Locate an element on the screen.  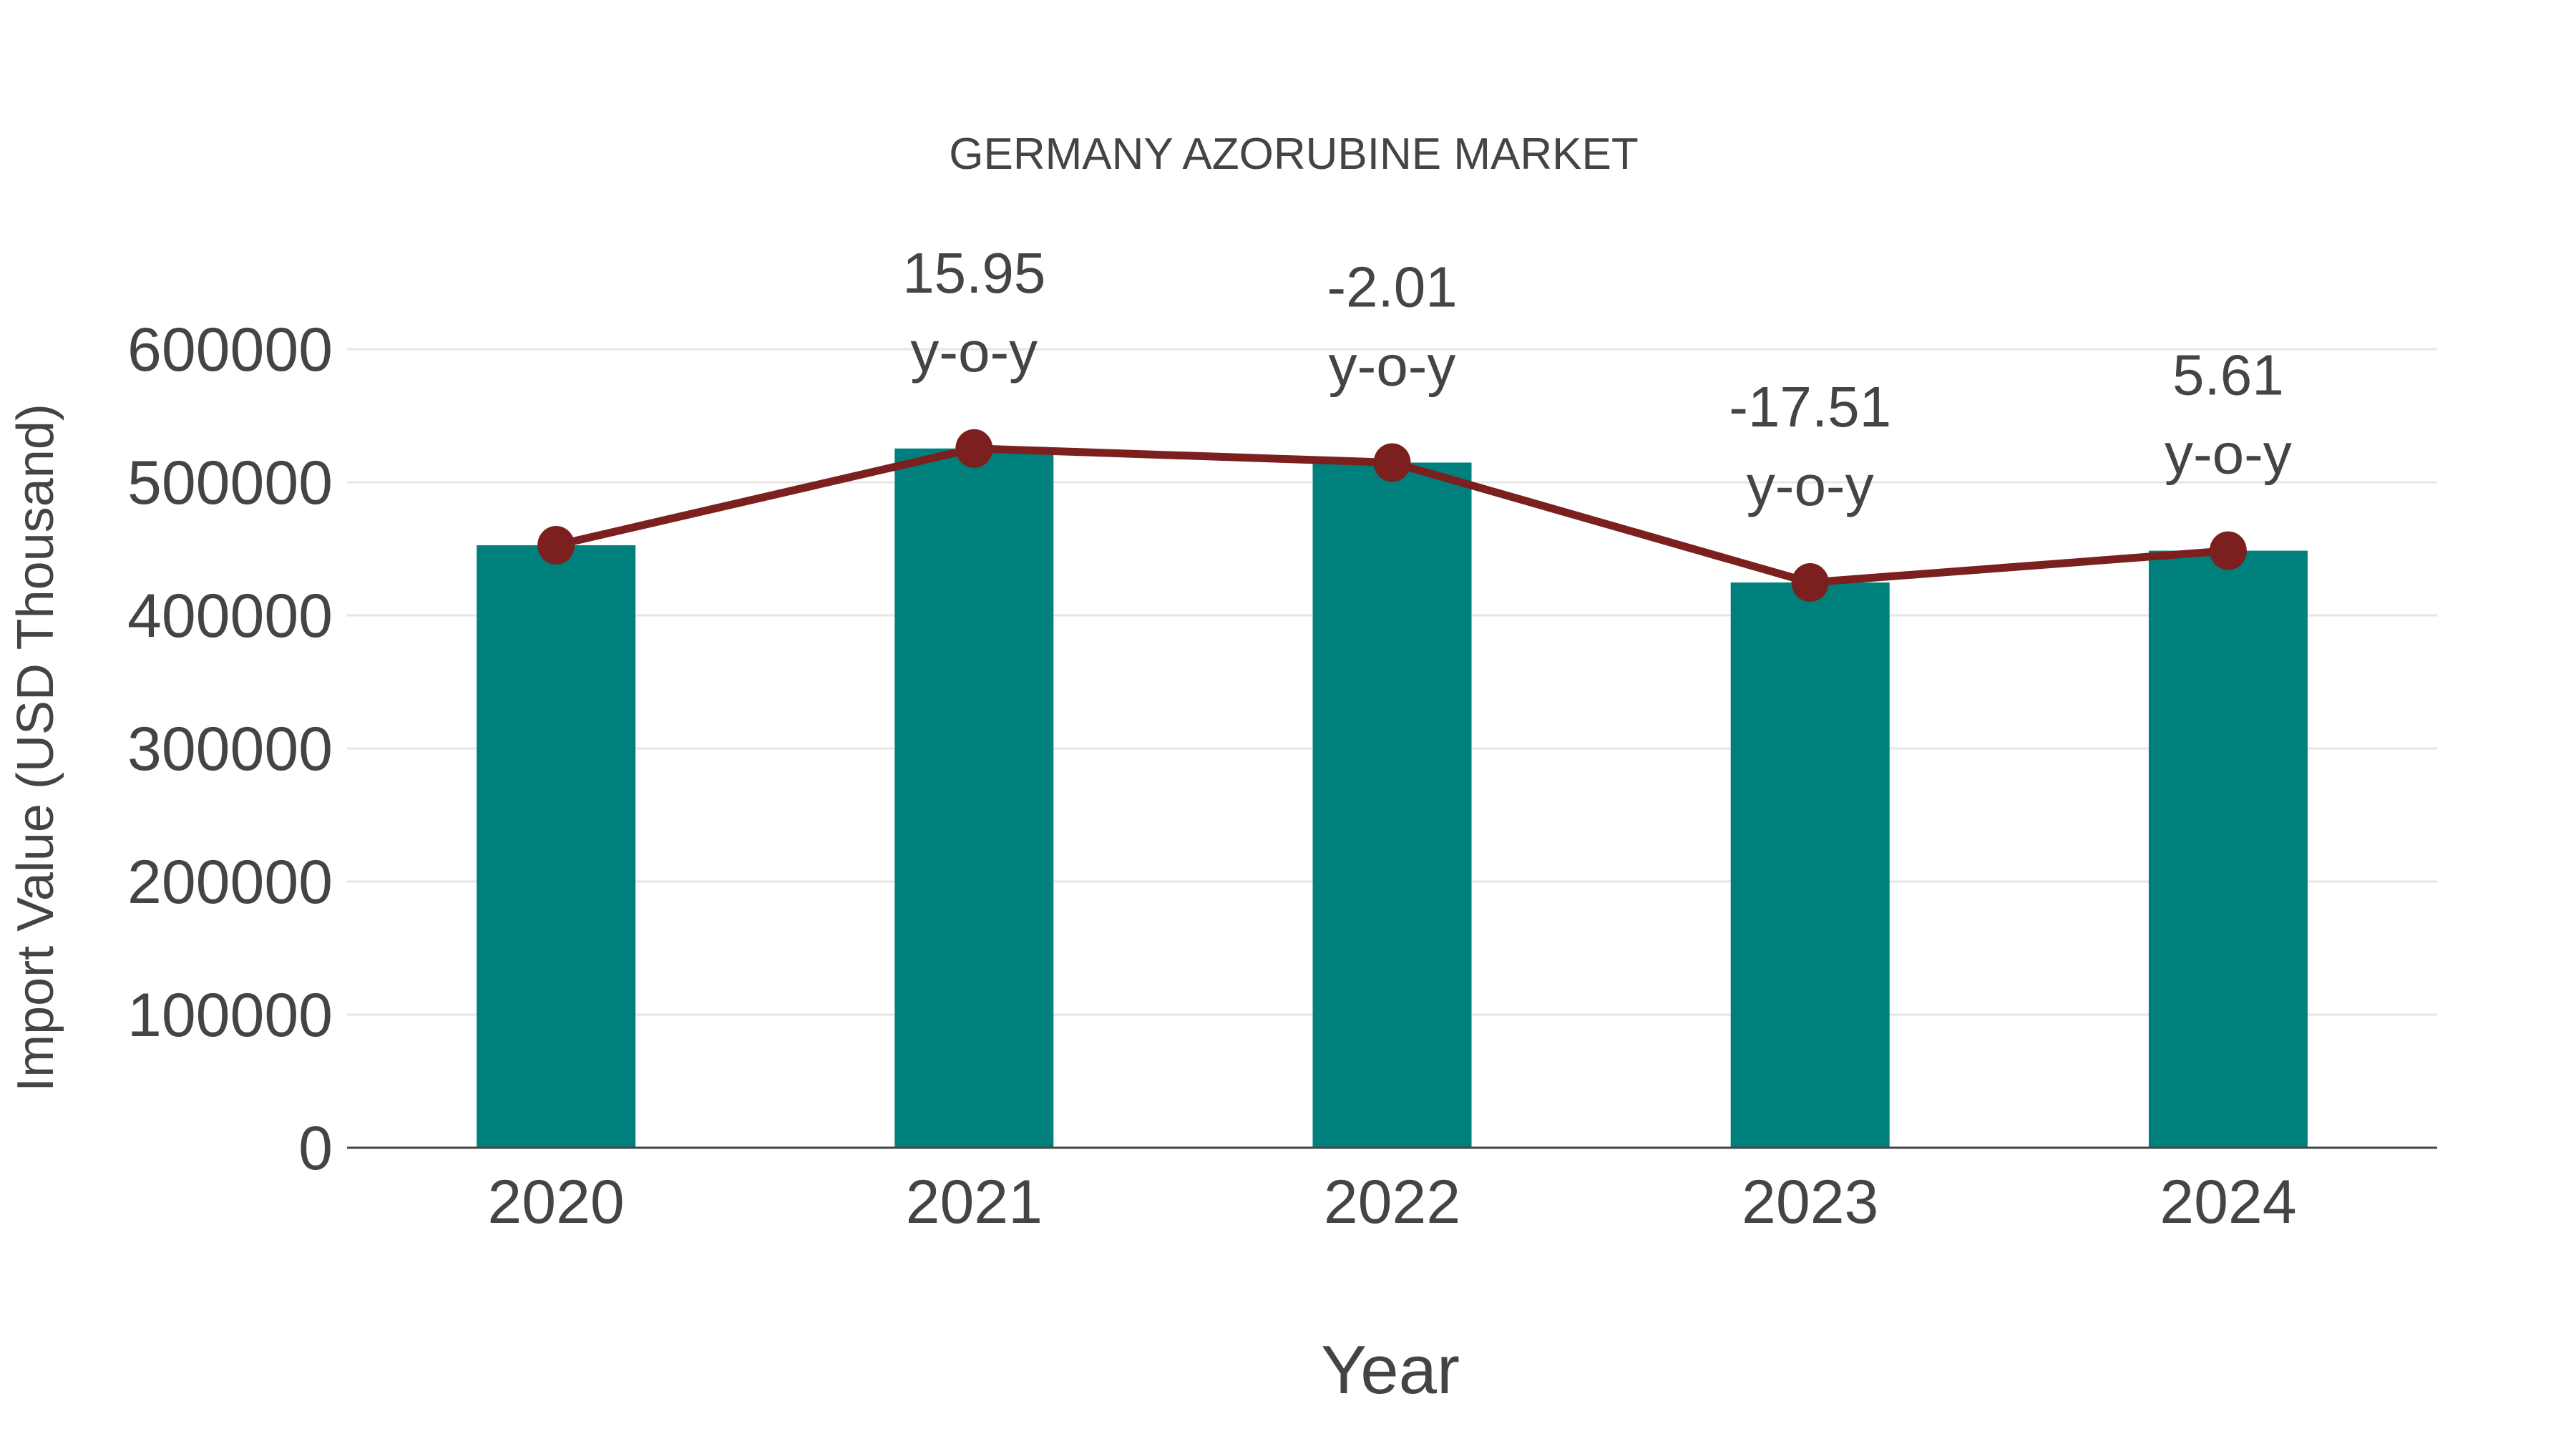
y-tick-label: 300000 is located at coordinates (230, 749).